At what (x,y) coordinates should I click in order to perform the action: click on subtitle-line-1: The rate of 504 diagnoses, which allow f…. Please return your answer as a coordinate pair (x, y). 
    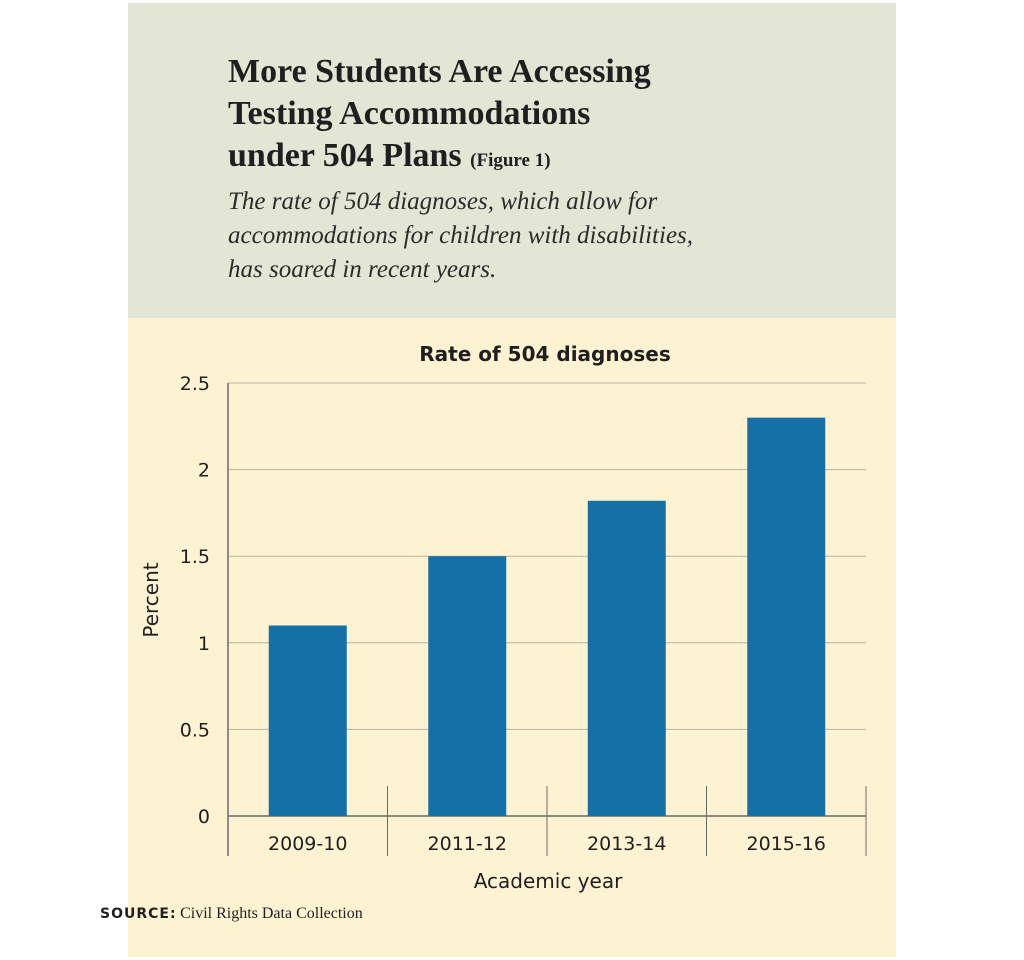
    Looking at the image, I should click on (443, 201).